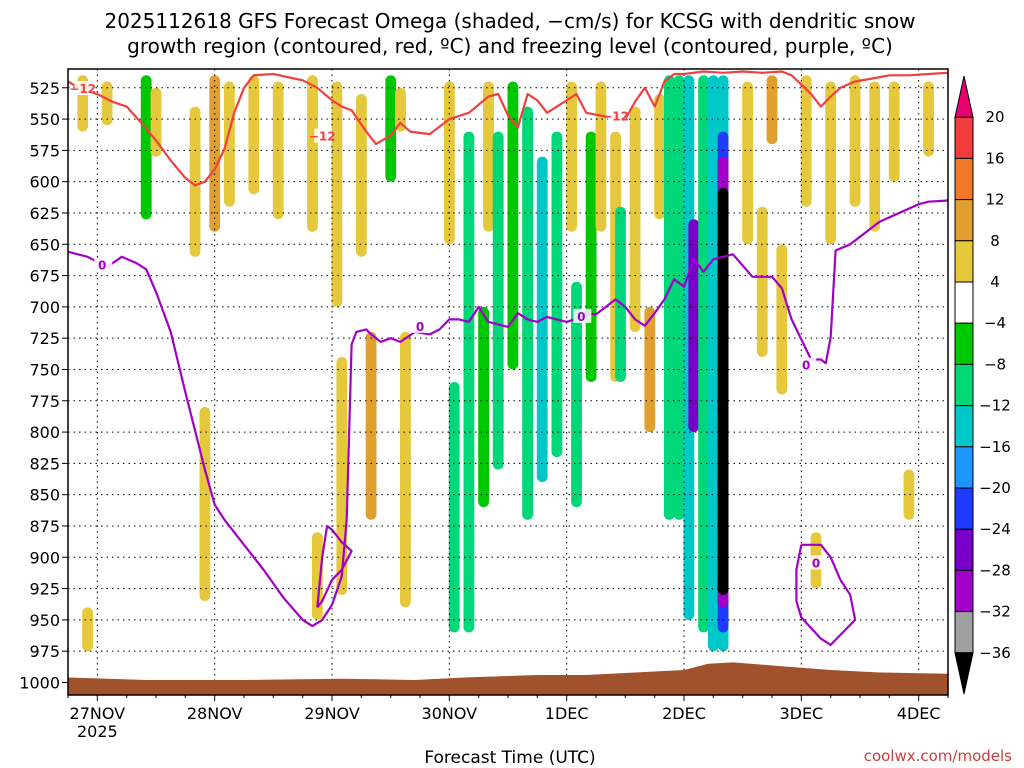  What do you see at coordinates (44, 526) in the screenshot?
I see `y-tick-label: 875` at bounding box center [44, 526].